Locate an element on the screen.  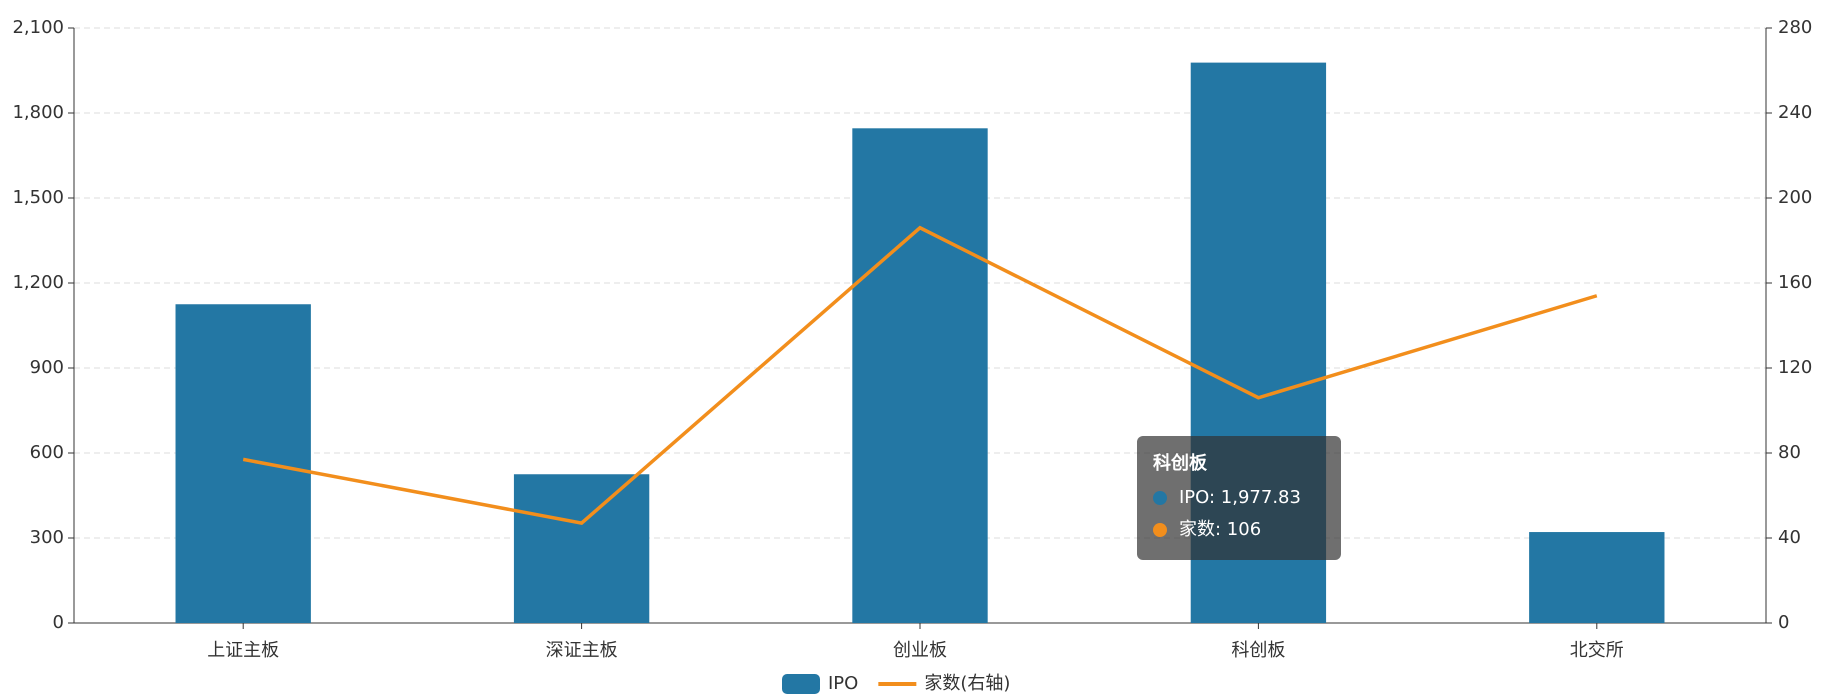
tooltip-title: 科创板 is located at coordinates (1180, 463).